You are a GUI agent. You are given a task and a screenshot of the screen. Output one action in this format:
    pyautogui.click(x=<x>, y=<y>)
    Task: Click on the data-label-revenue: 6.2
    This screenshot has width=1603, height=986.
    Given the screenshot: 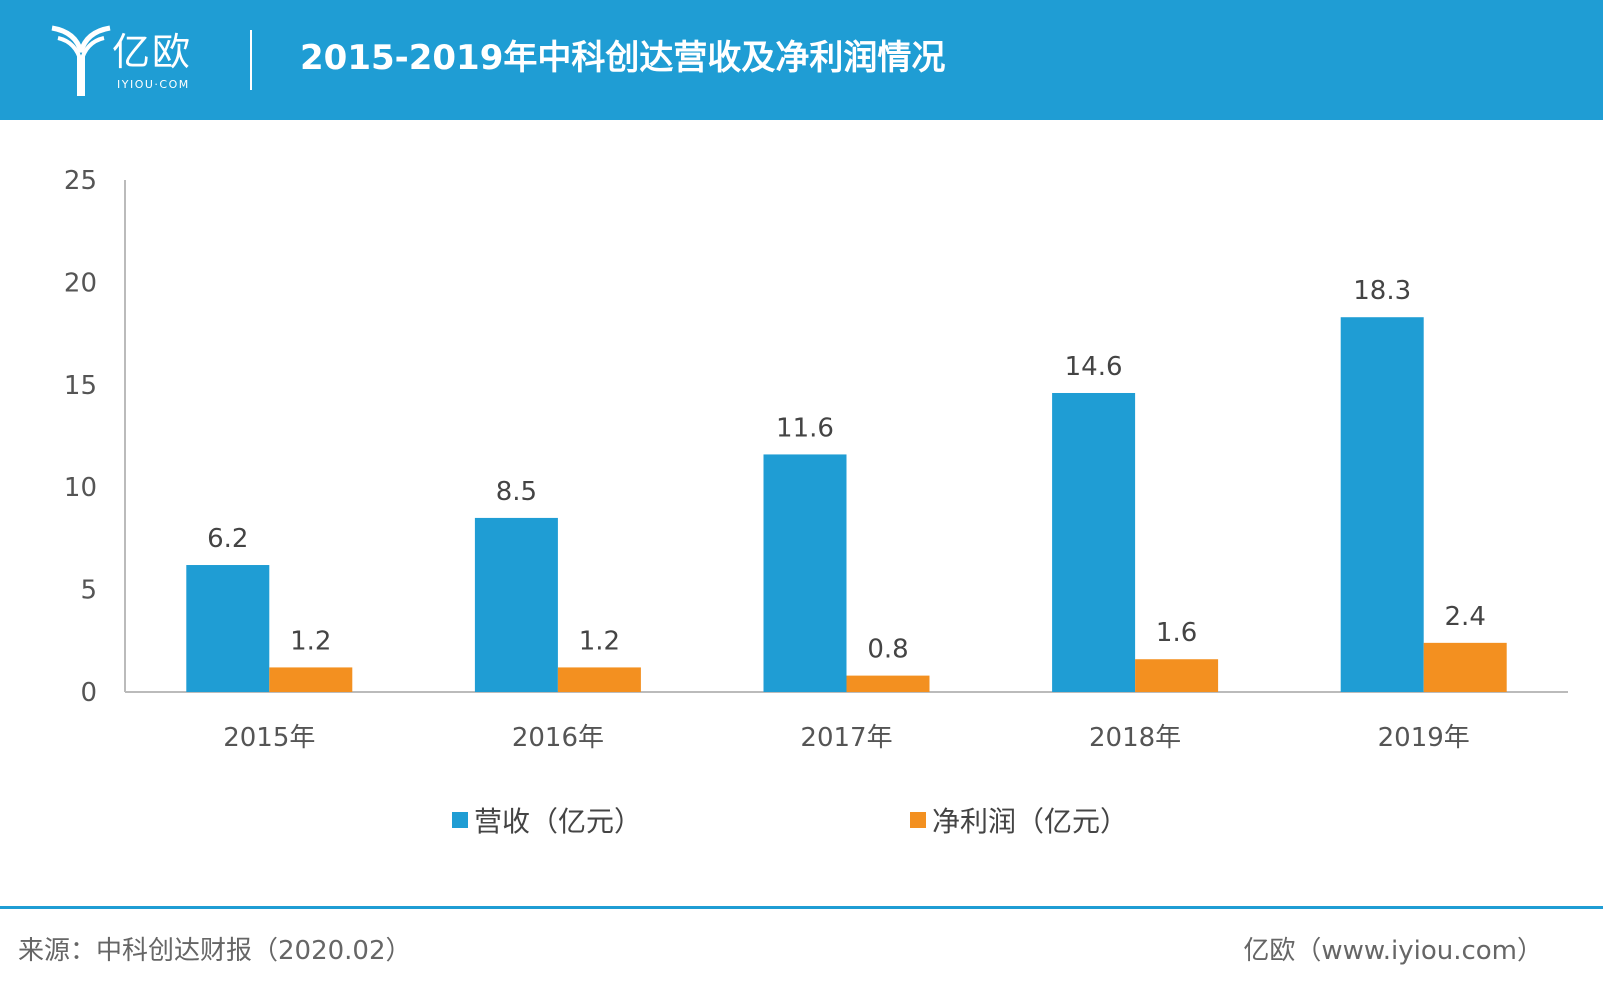 What is the action you would take?
    pyautogui.click(x=227, y=539)
    